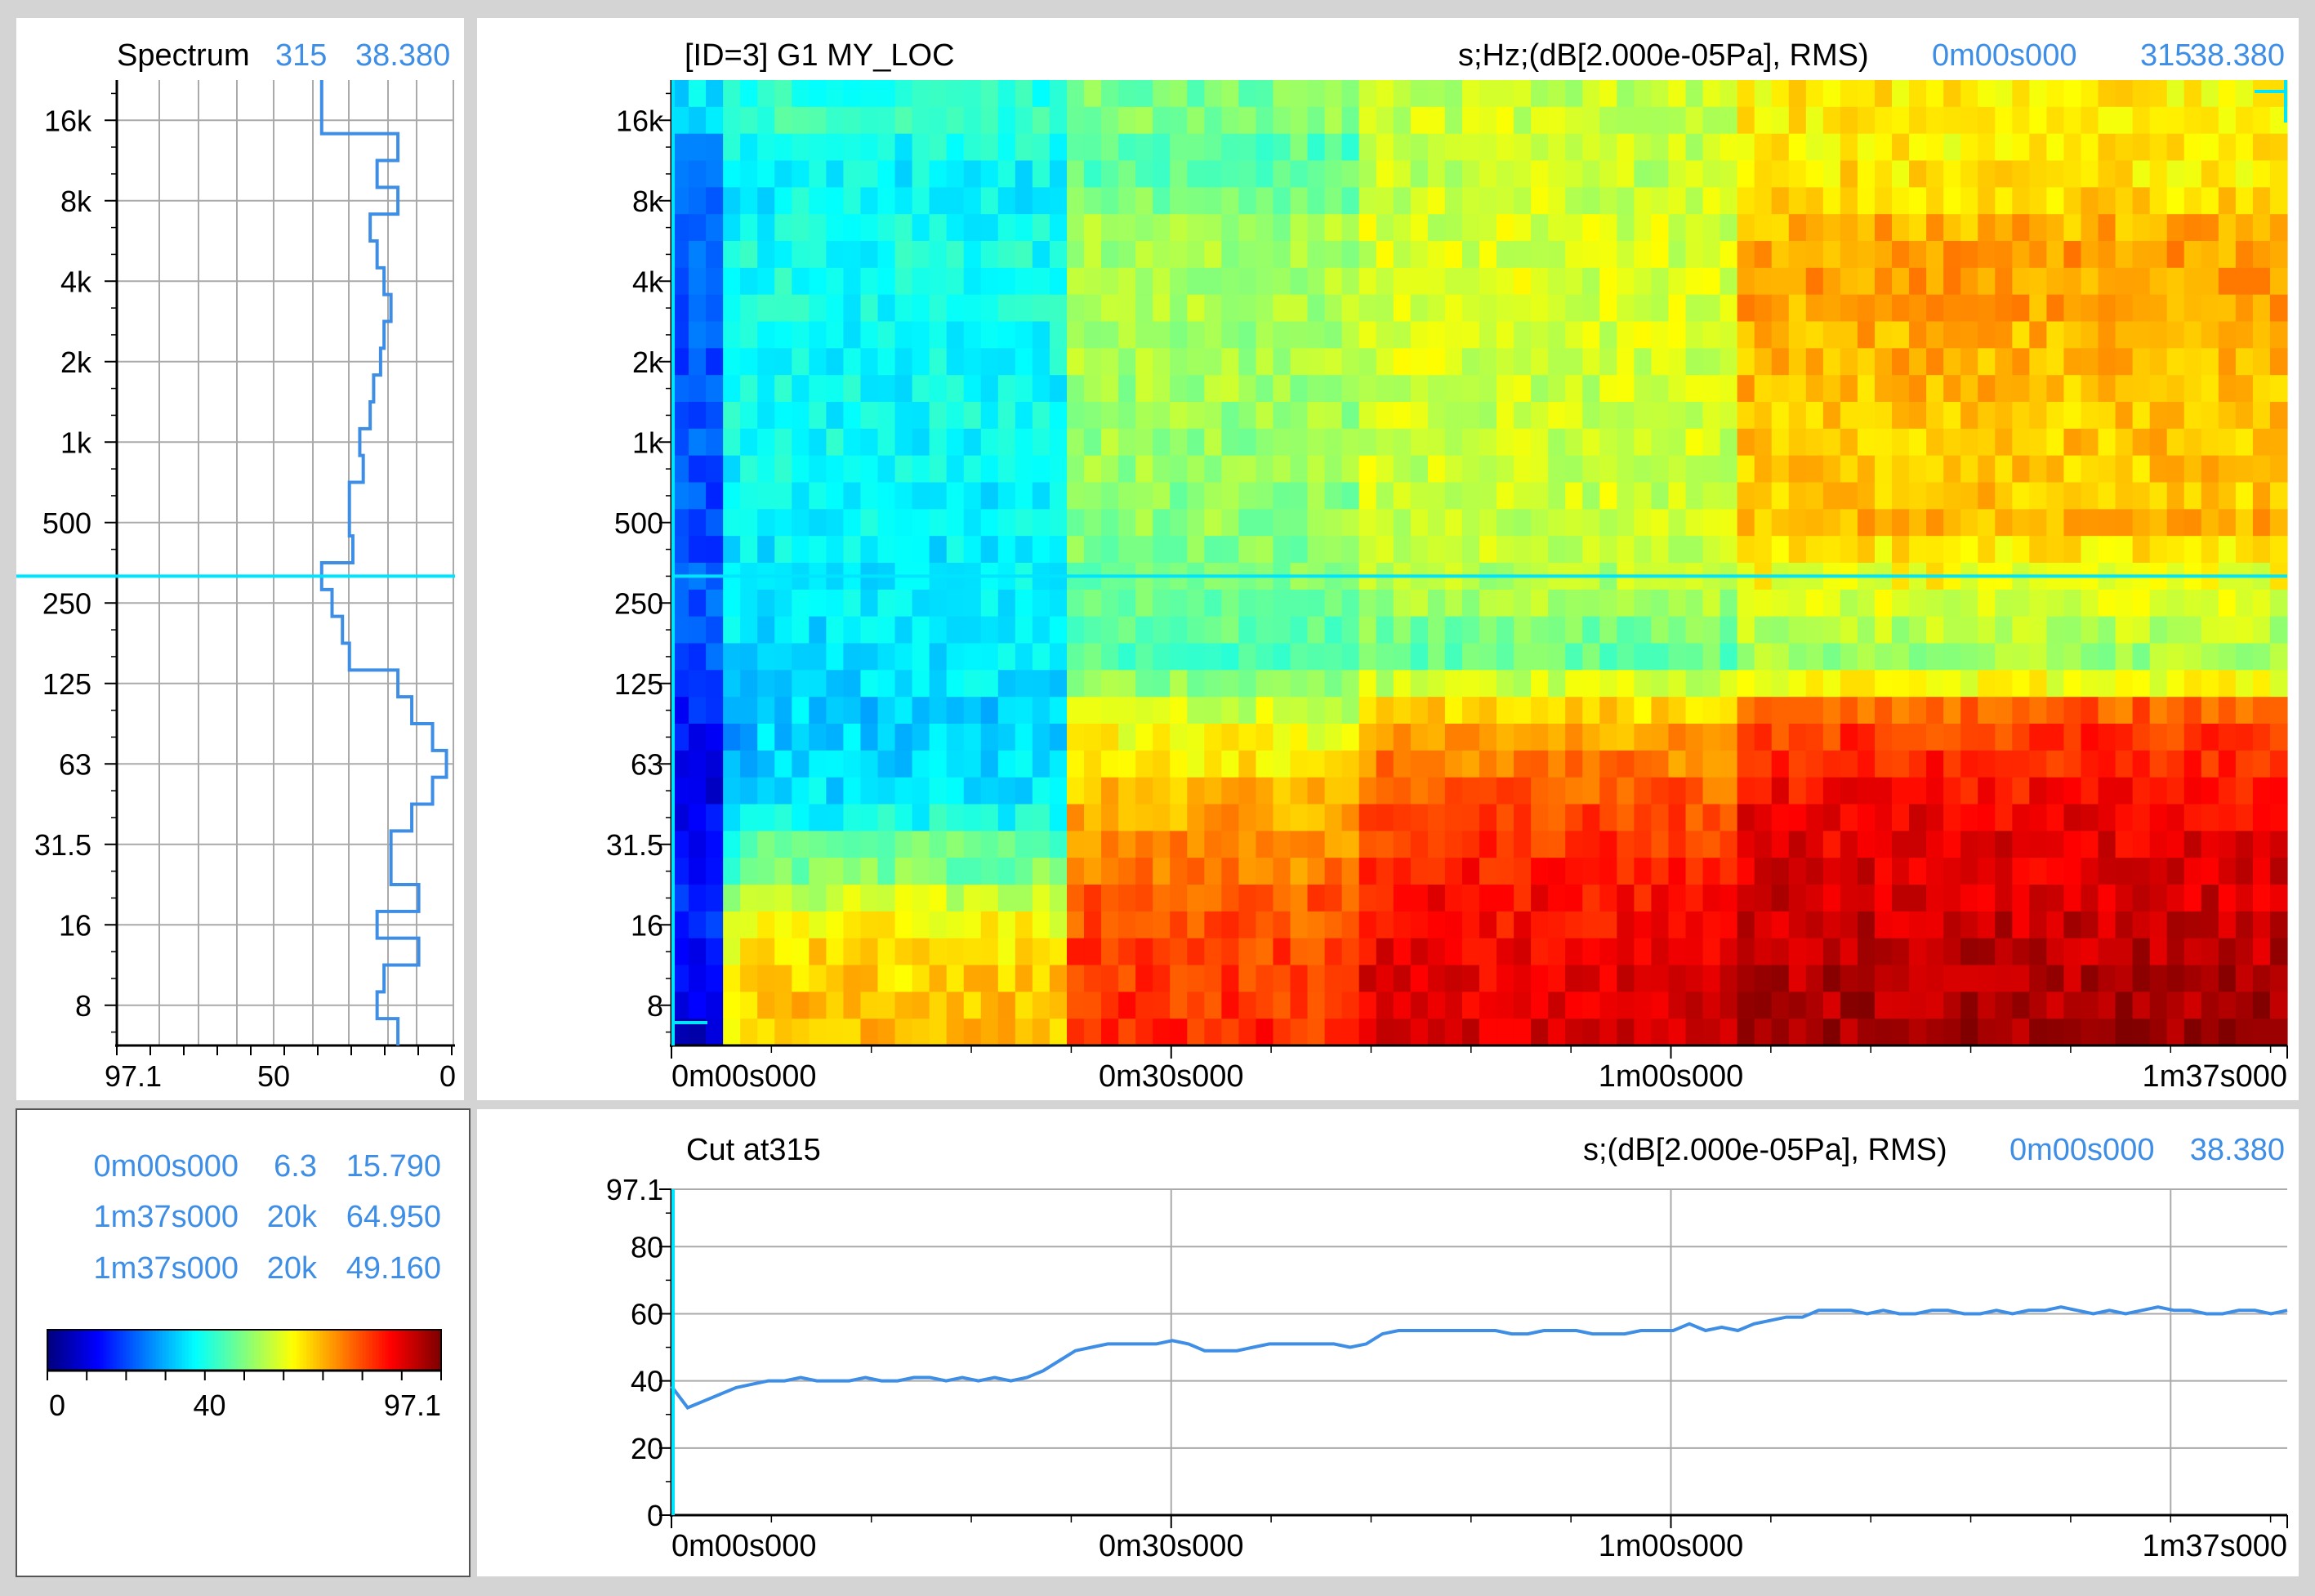  What do you see at coordinates (68, 120) in the screenshot?
I see `spectrum-y-tick-label: 16k` at bounding box center [68, 120].